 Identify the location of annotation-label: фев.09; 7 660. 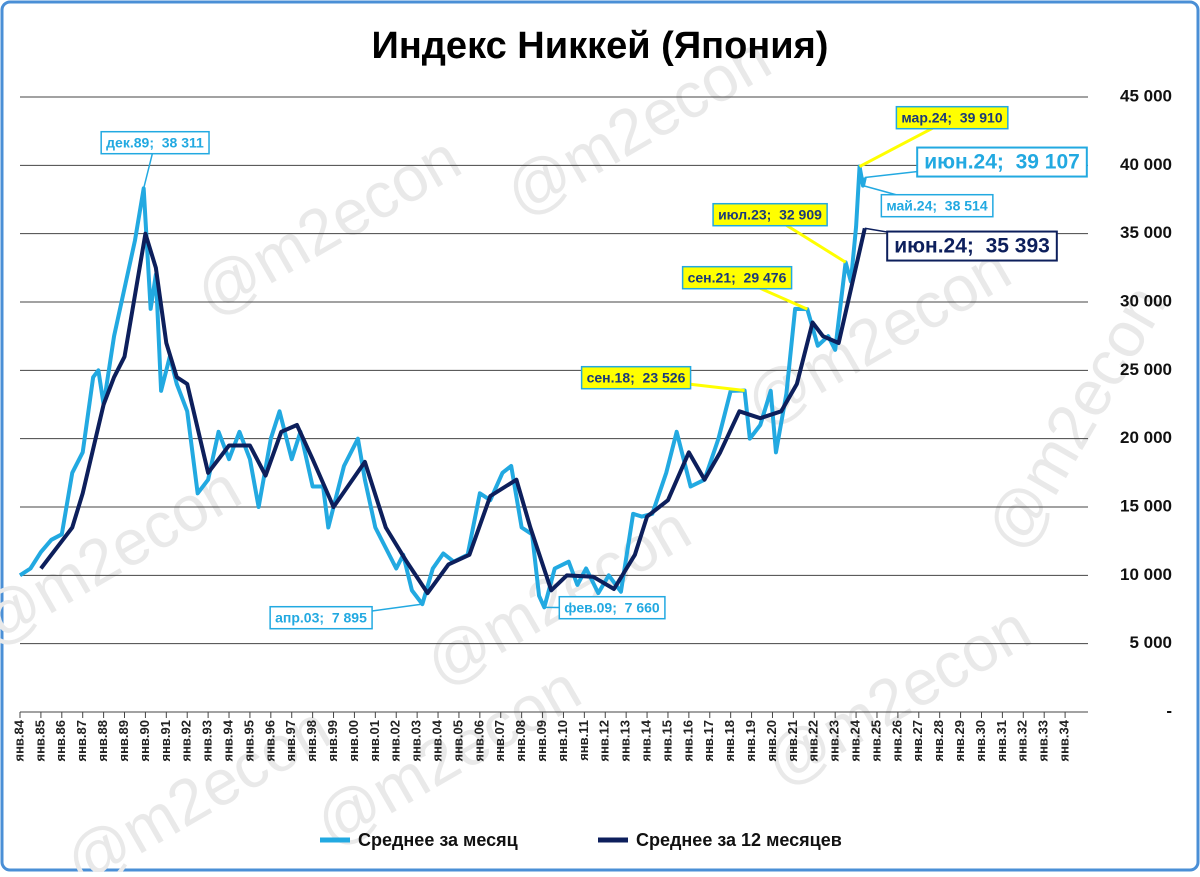
(612, 608).